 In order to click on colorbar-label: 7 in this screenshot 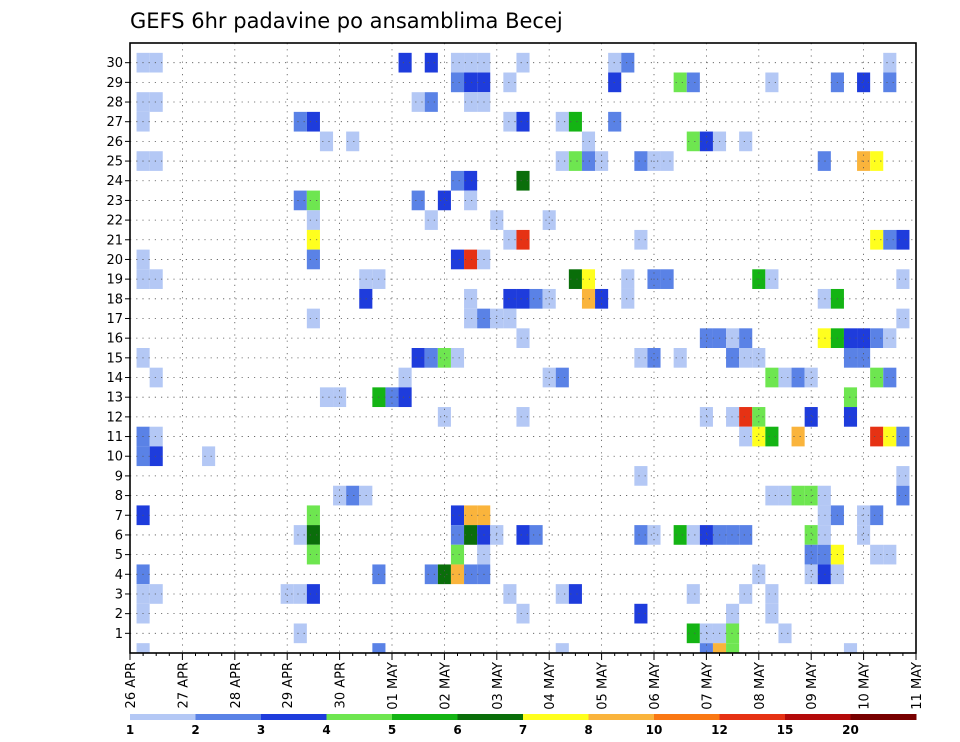, I will do `click(523, 730)`.